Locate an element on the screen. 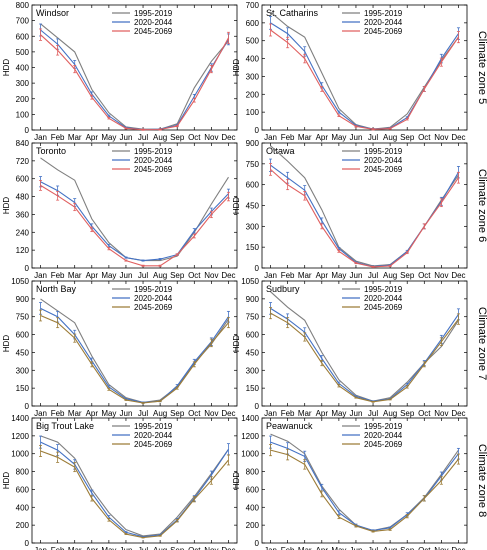 The width and height of the screenshot is (487, 550). station-title: Toronto is located at coordinates (51, 151).